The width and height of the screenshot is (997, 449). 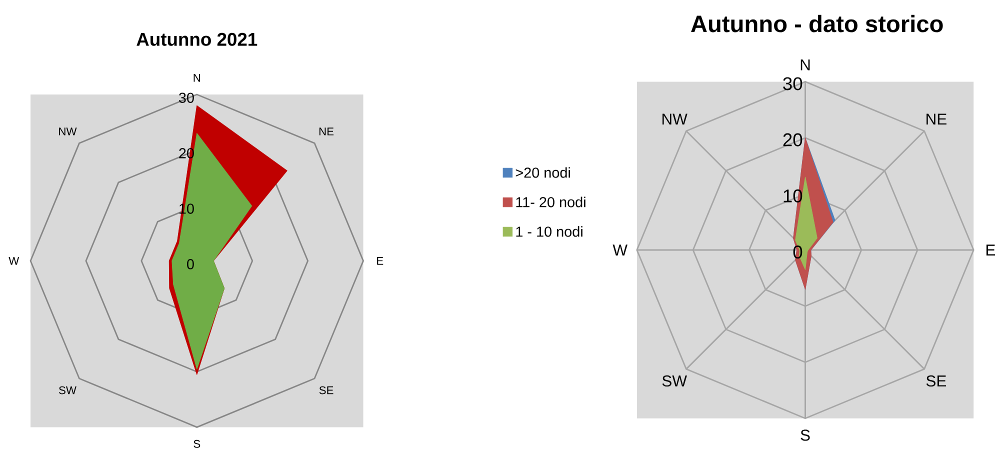 I want to click on chart-title: Autunno 2021, so click(x=197, y=39).